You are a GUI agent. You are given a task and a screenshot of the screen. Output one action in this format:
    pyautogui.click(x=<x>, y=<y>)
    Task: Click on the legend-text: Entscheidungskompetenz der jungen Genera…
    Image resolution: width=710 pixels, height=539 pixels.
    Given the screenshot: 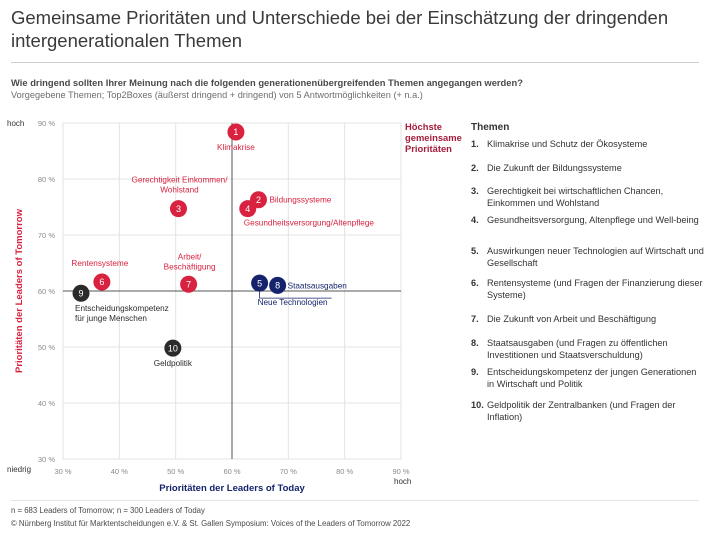 What is the action you would take?
    pyautogui.click(x=592, y=378)
    